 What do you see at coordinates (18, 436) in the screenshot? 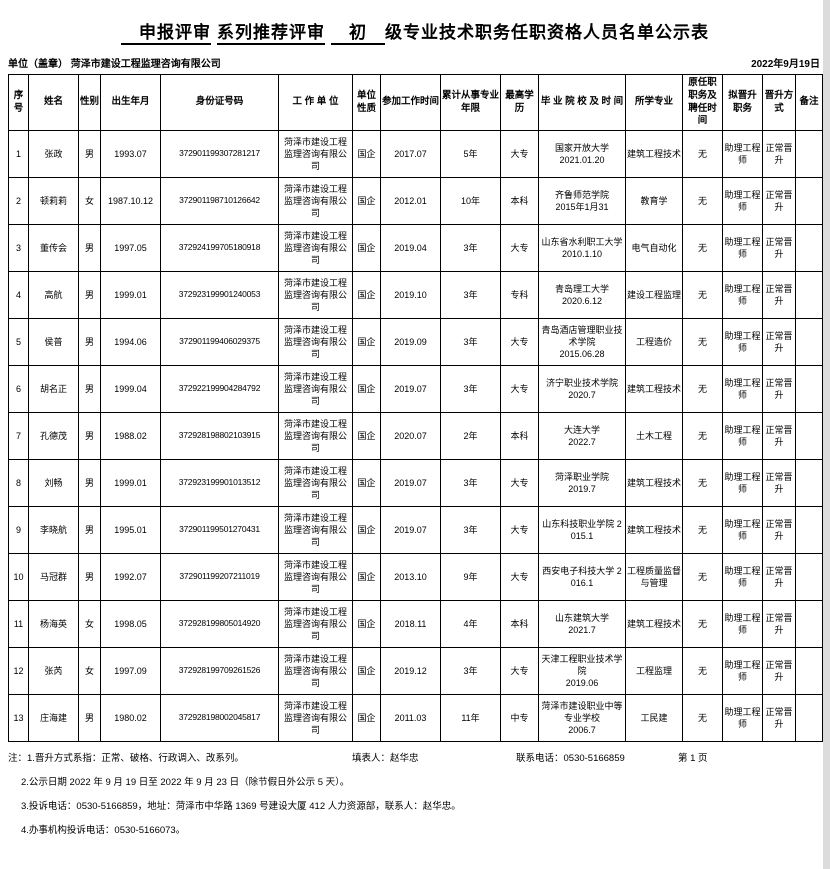
I see `cell-seq: 7` at bounding box center [18, 436].